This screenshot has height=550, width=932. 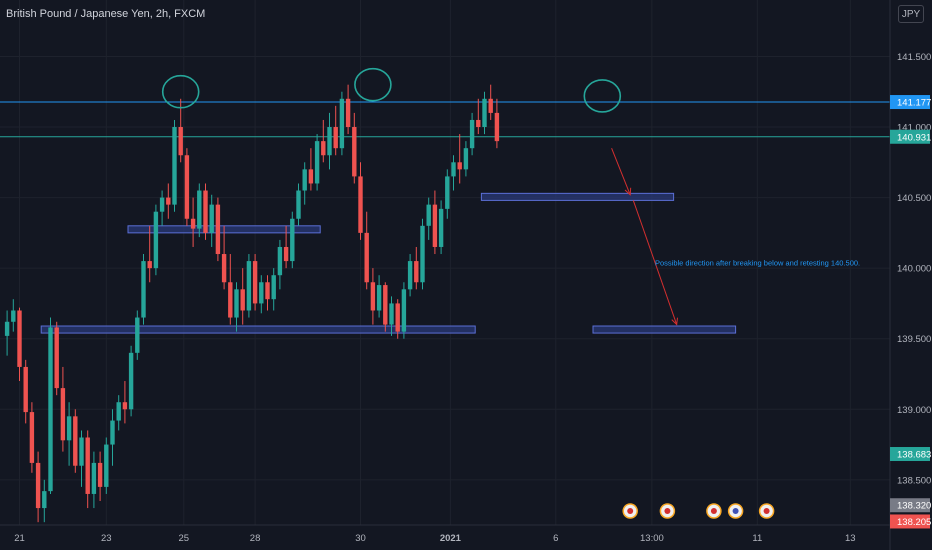 What do you see at coordinates (914, 269) in the screenshot?
I see `price-tick-label: 140.000` at bounding box center [914, 269].